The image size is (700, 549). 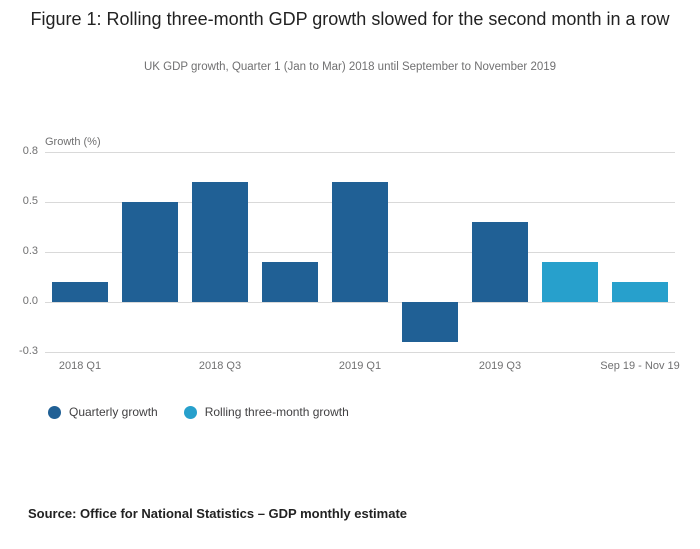 I want to click on y-tick-label: 0.5, so click(x=30, y=201).